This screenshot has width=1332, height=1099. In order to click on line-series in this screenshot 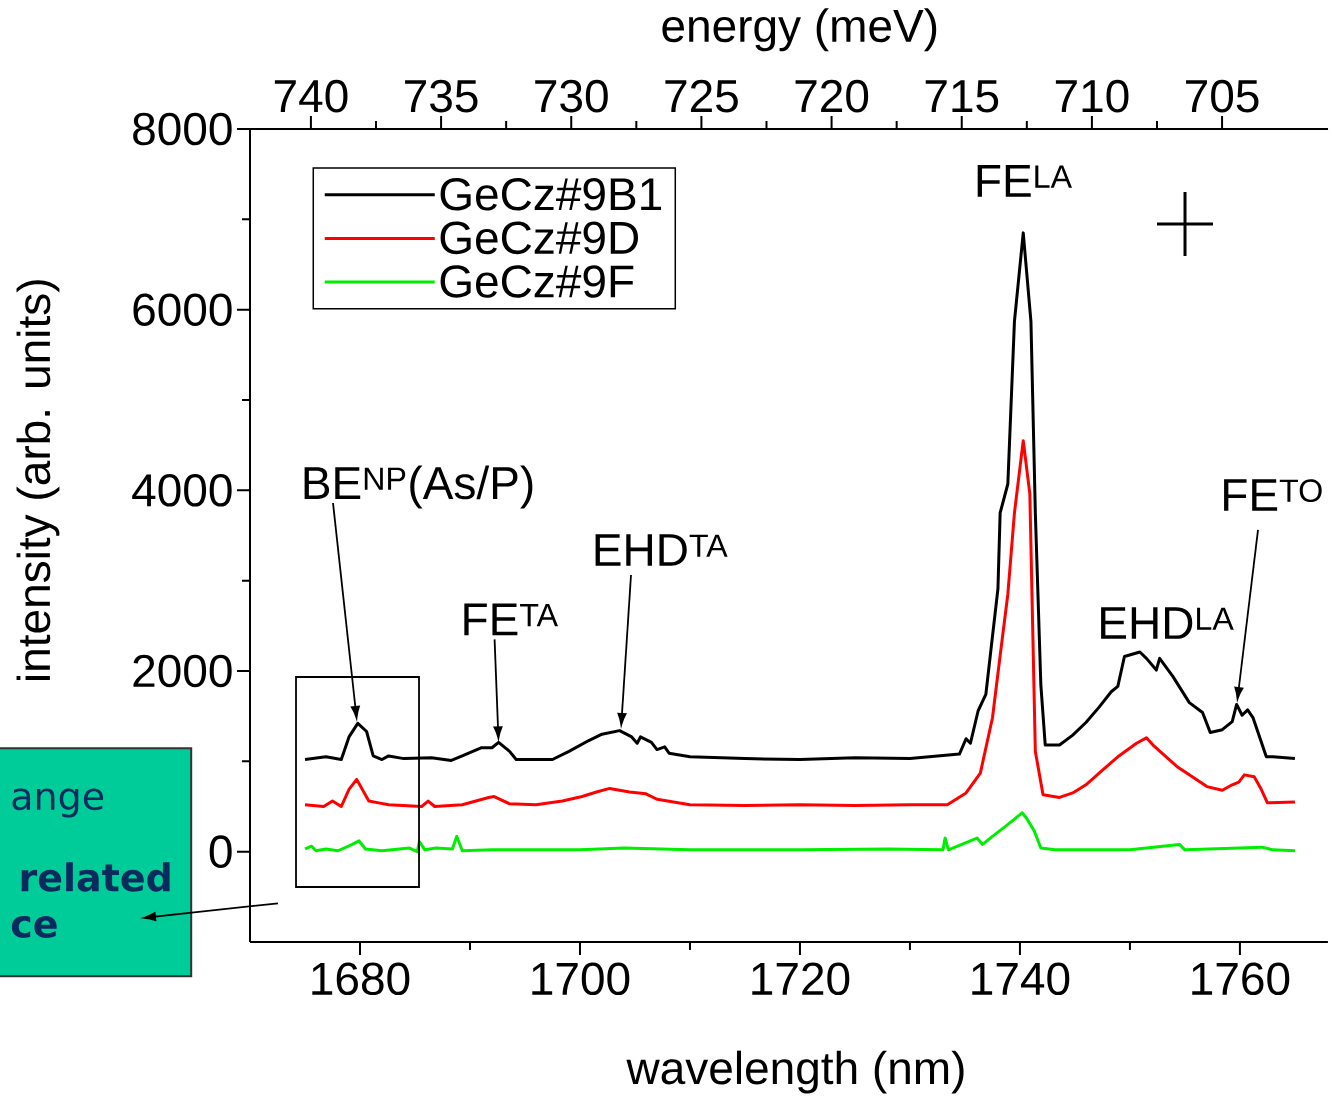, I will do `click(800, 832)`.